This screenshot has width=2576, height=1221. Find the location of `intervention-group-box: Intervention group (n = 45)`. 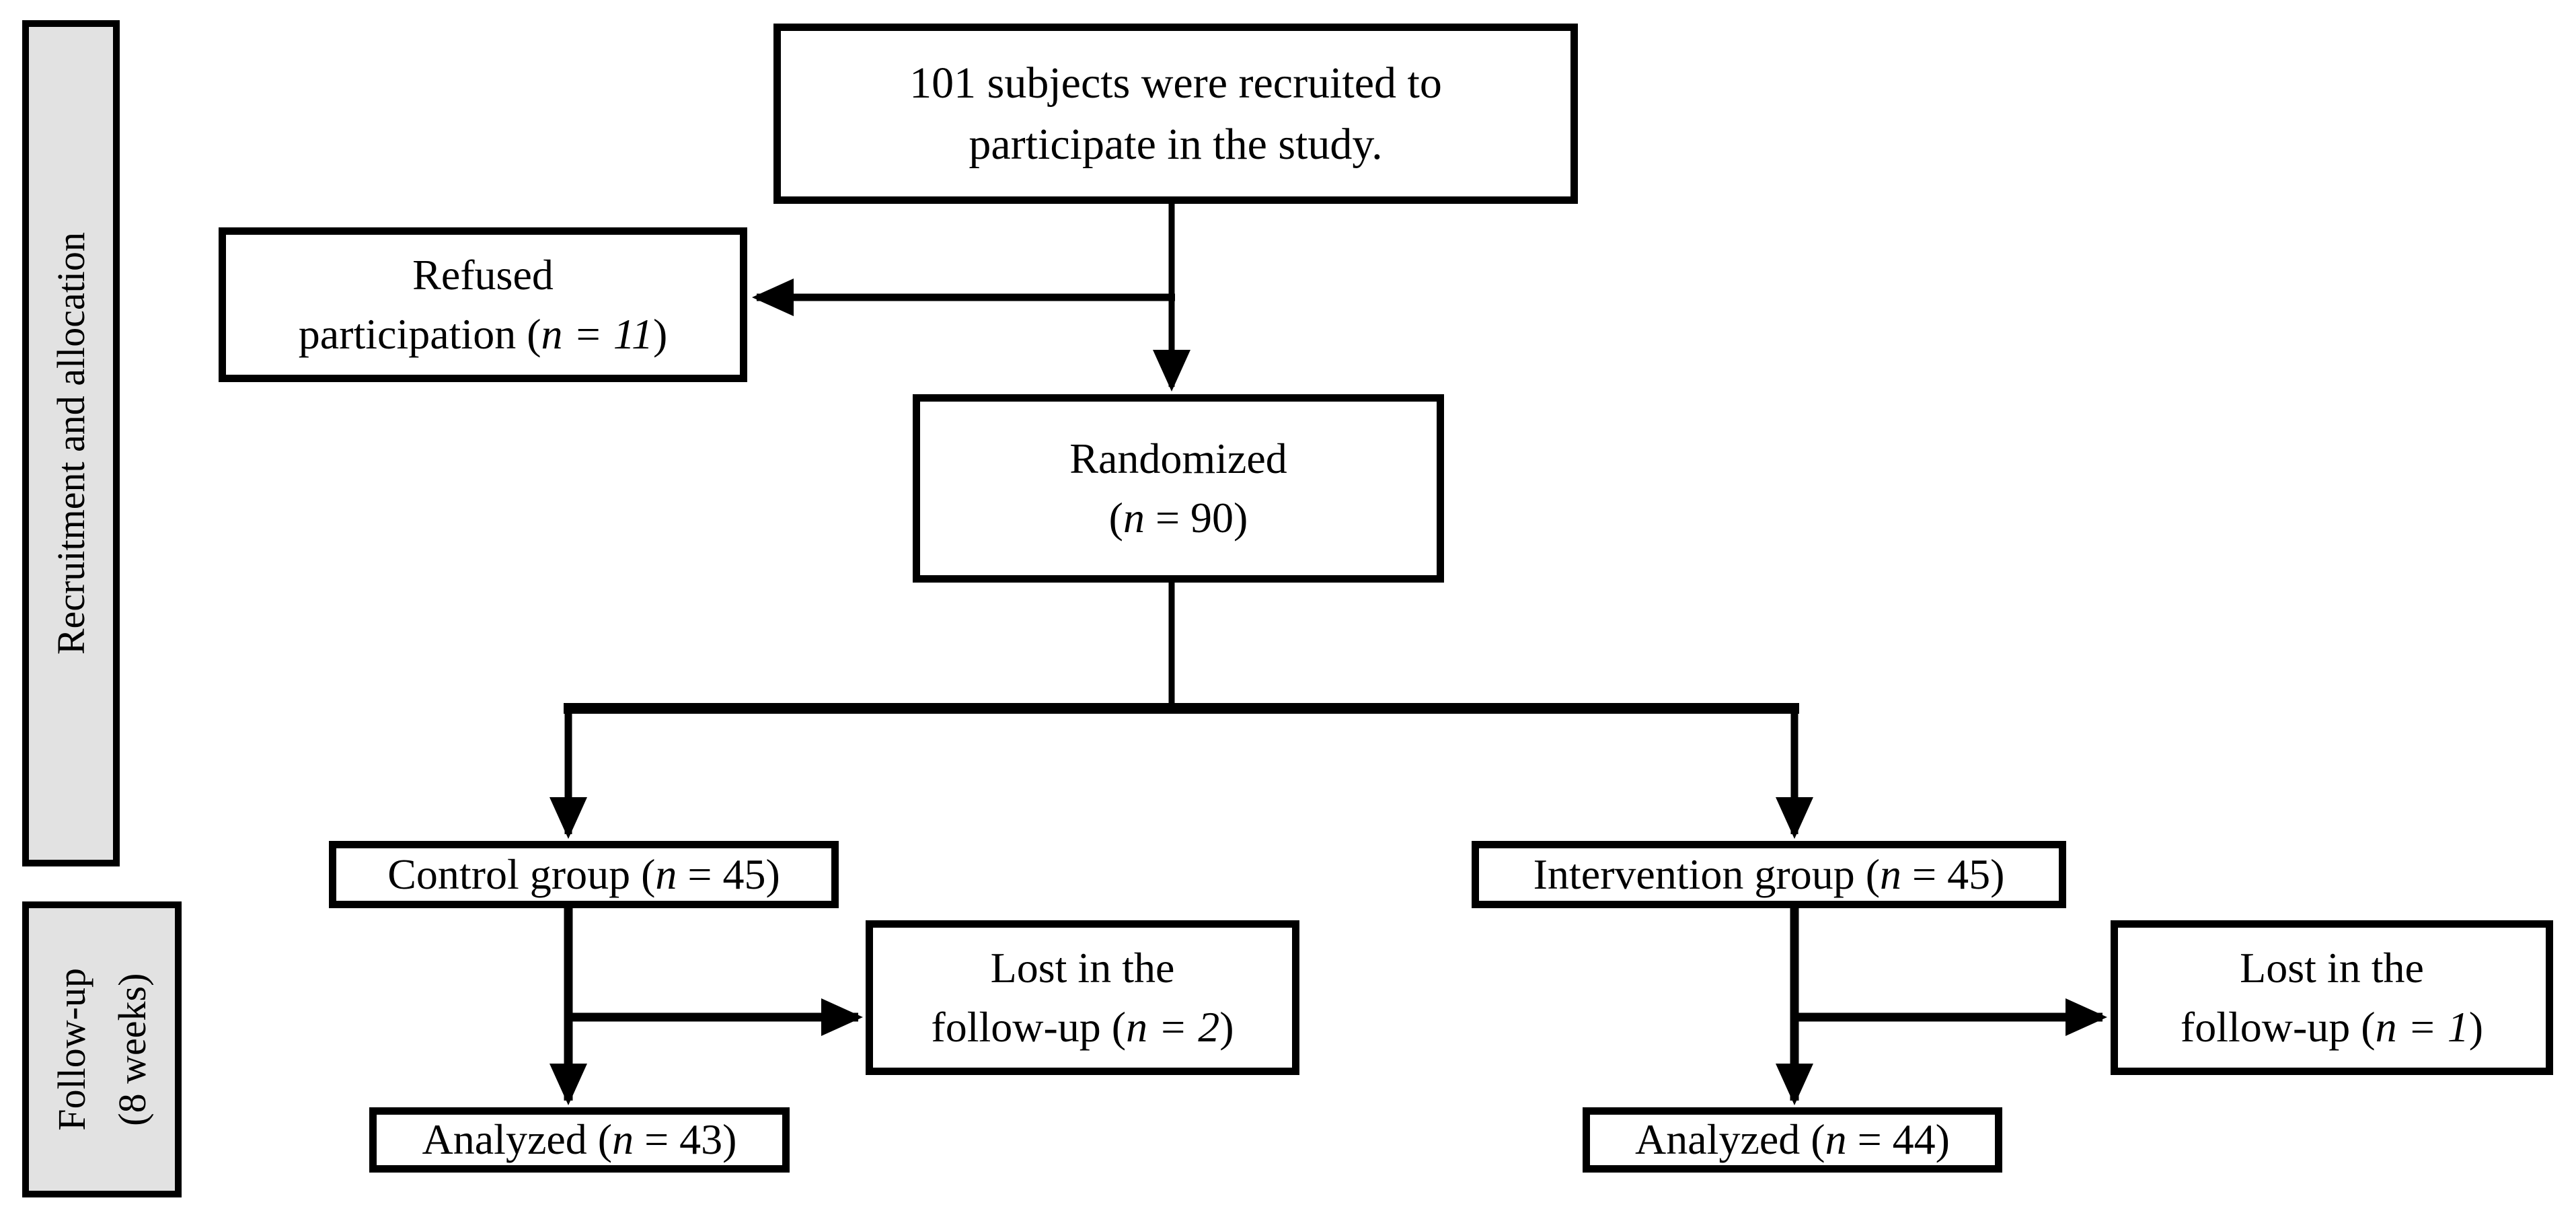

intervention-group-box: Intervention group (n = 45) is located at coordinates (1769, 874).